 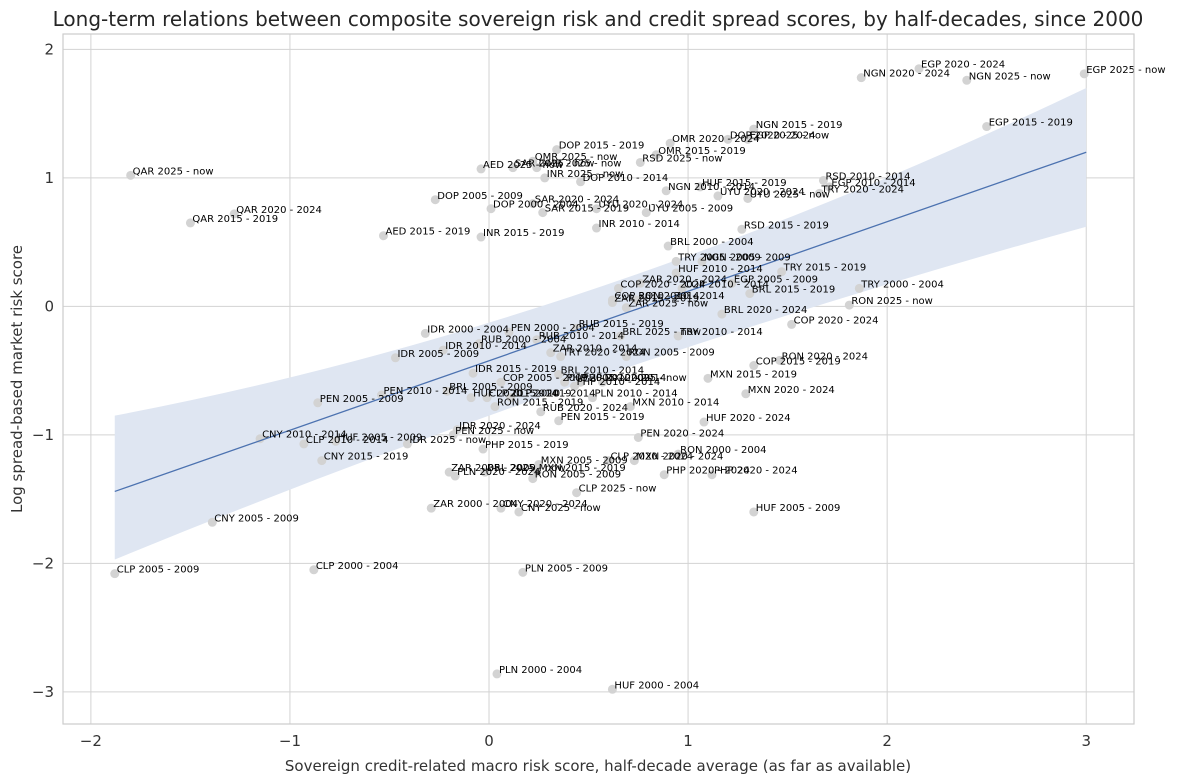 I want to click on point-label: BRL 2015 - 2019, so click(x=793, y=290).